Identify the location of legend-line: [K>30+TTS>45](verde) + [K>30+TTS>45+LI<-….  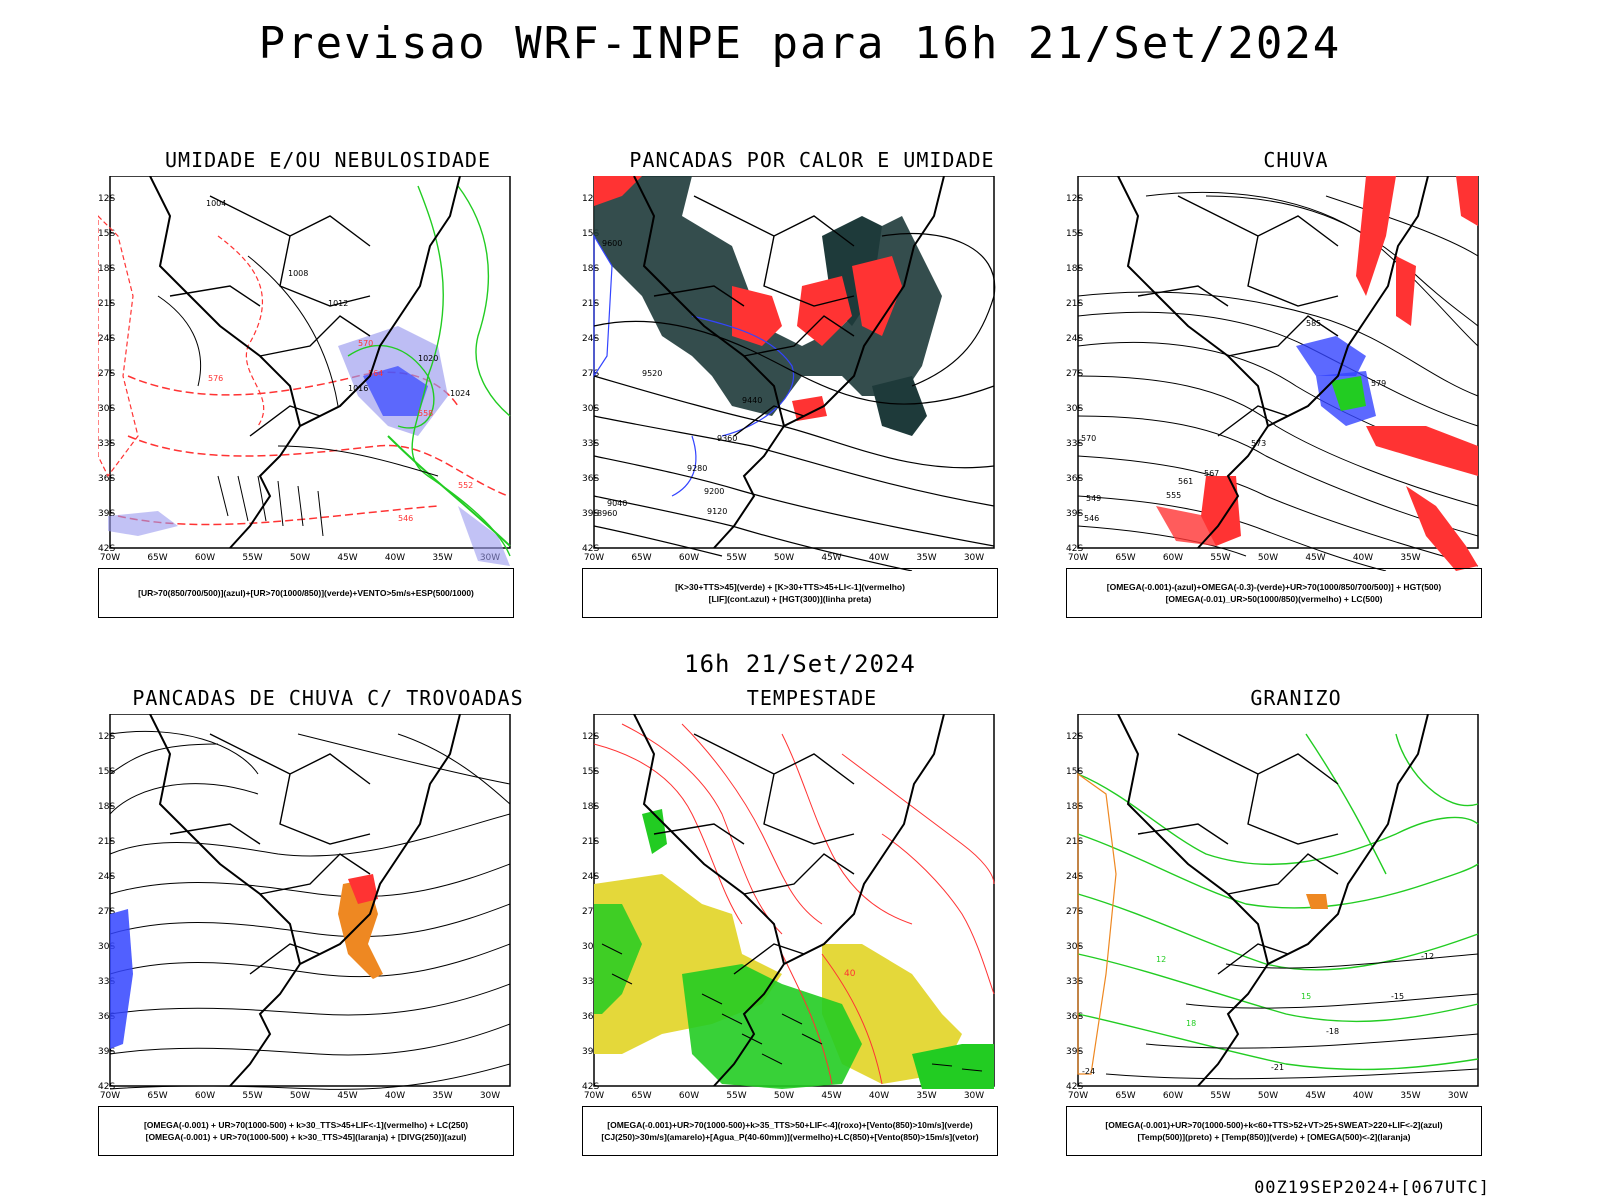
(790, 587).